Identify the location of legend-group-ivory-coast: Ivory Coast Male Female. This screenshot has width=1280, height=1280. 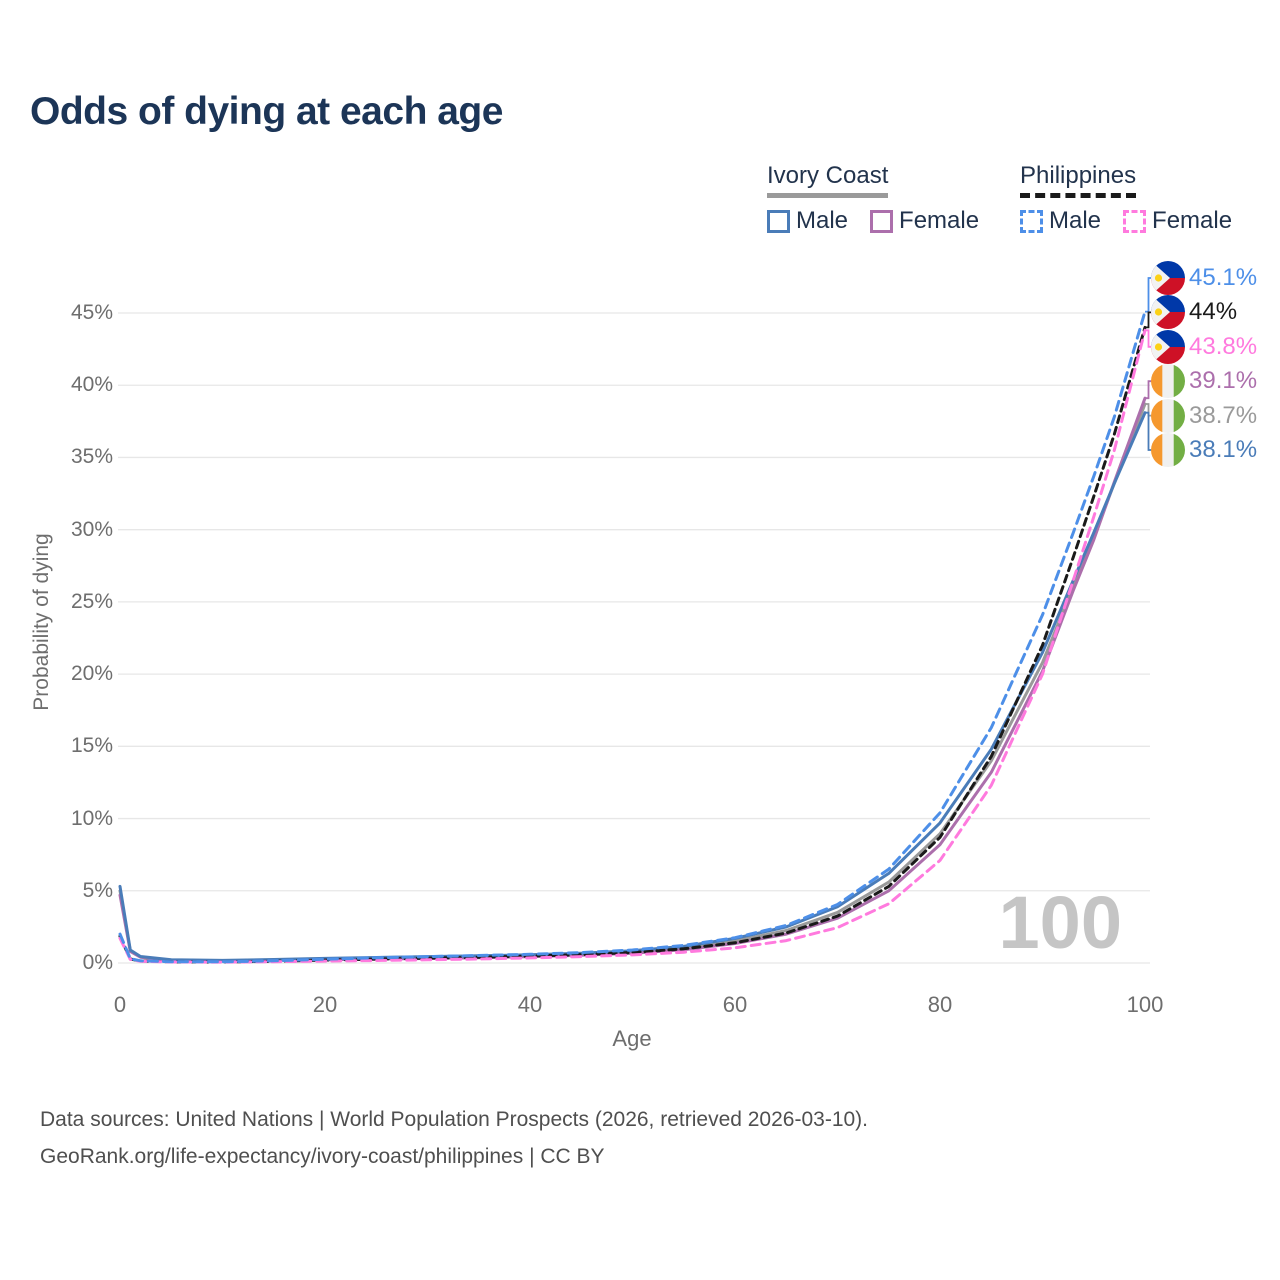
(873, 198).